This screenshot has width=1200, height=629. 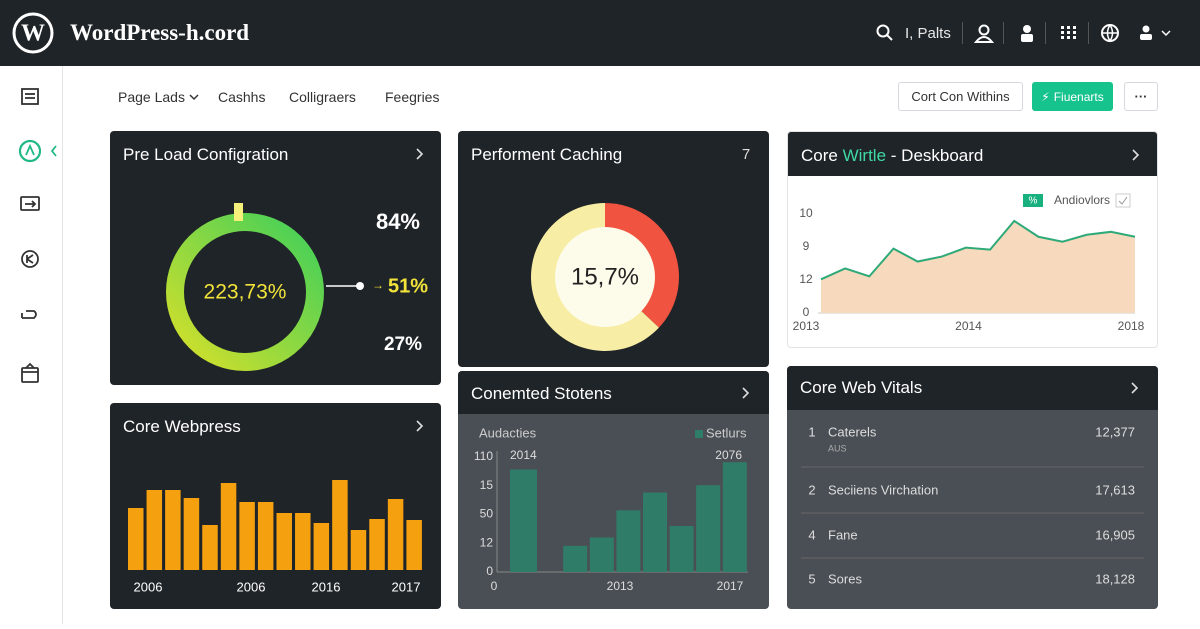 I want to click on card-title: Pre Load Configration, so click(x=206, y=154).